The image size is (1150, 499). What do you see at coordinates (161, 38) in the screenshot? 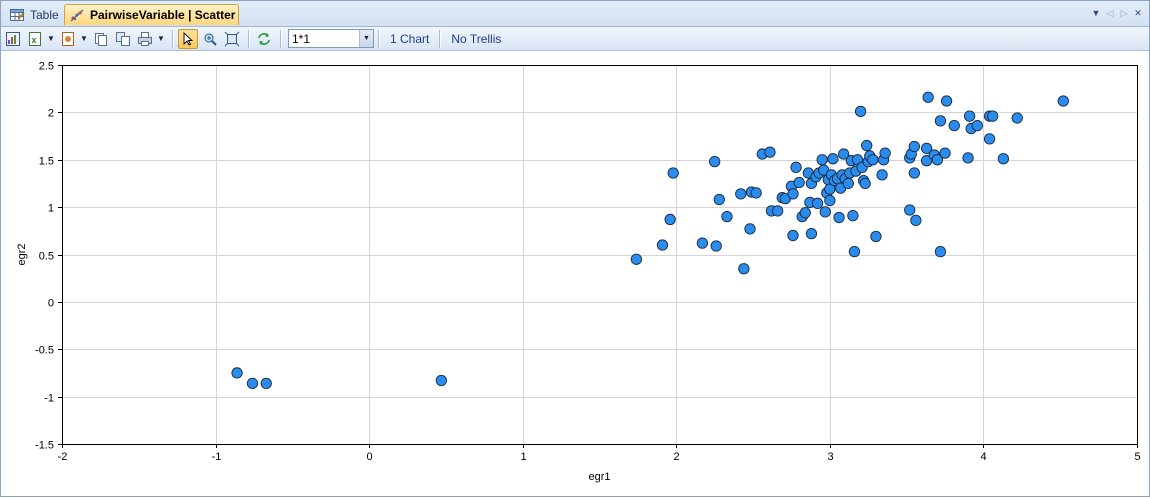
I see `print-dropdown-icon: ▼` at bounding box center [161, 38].